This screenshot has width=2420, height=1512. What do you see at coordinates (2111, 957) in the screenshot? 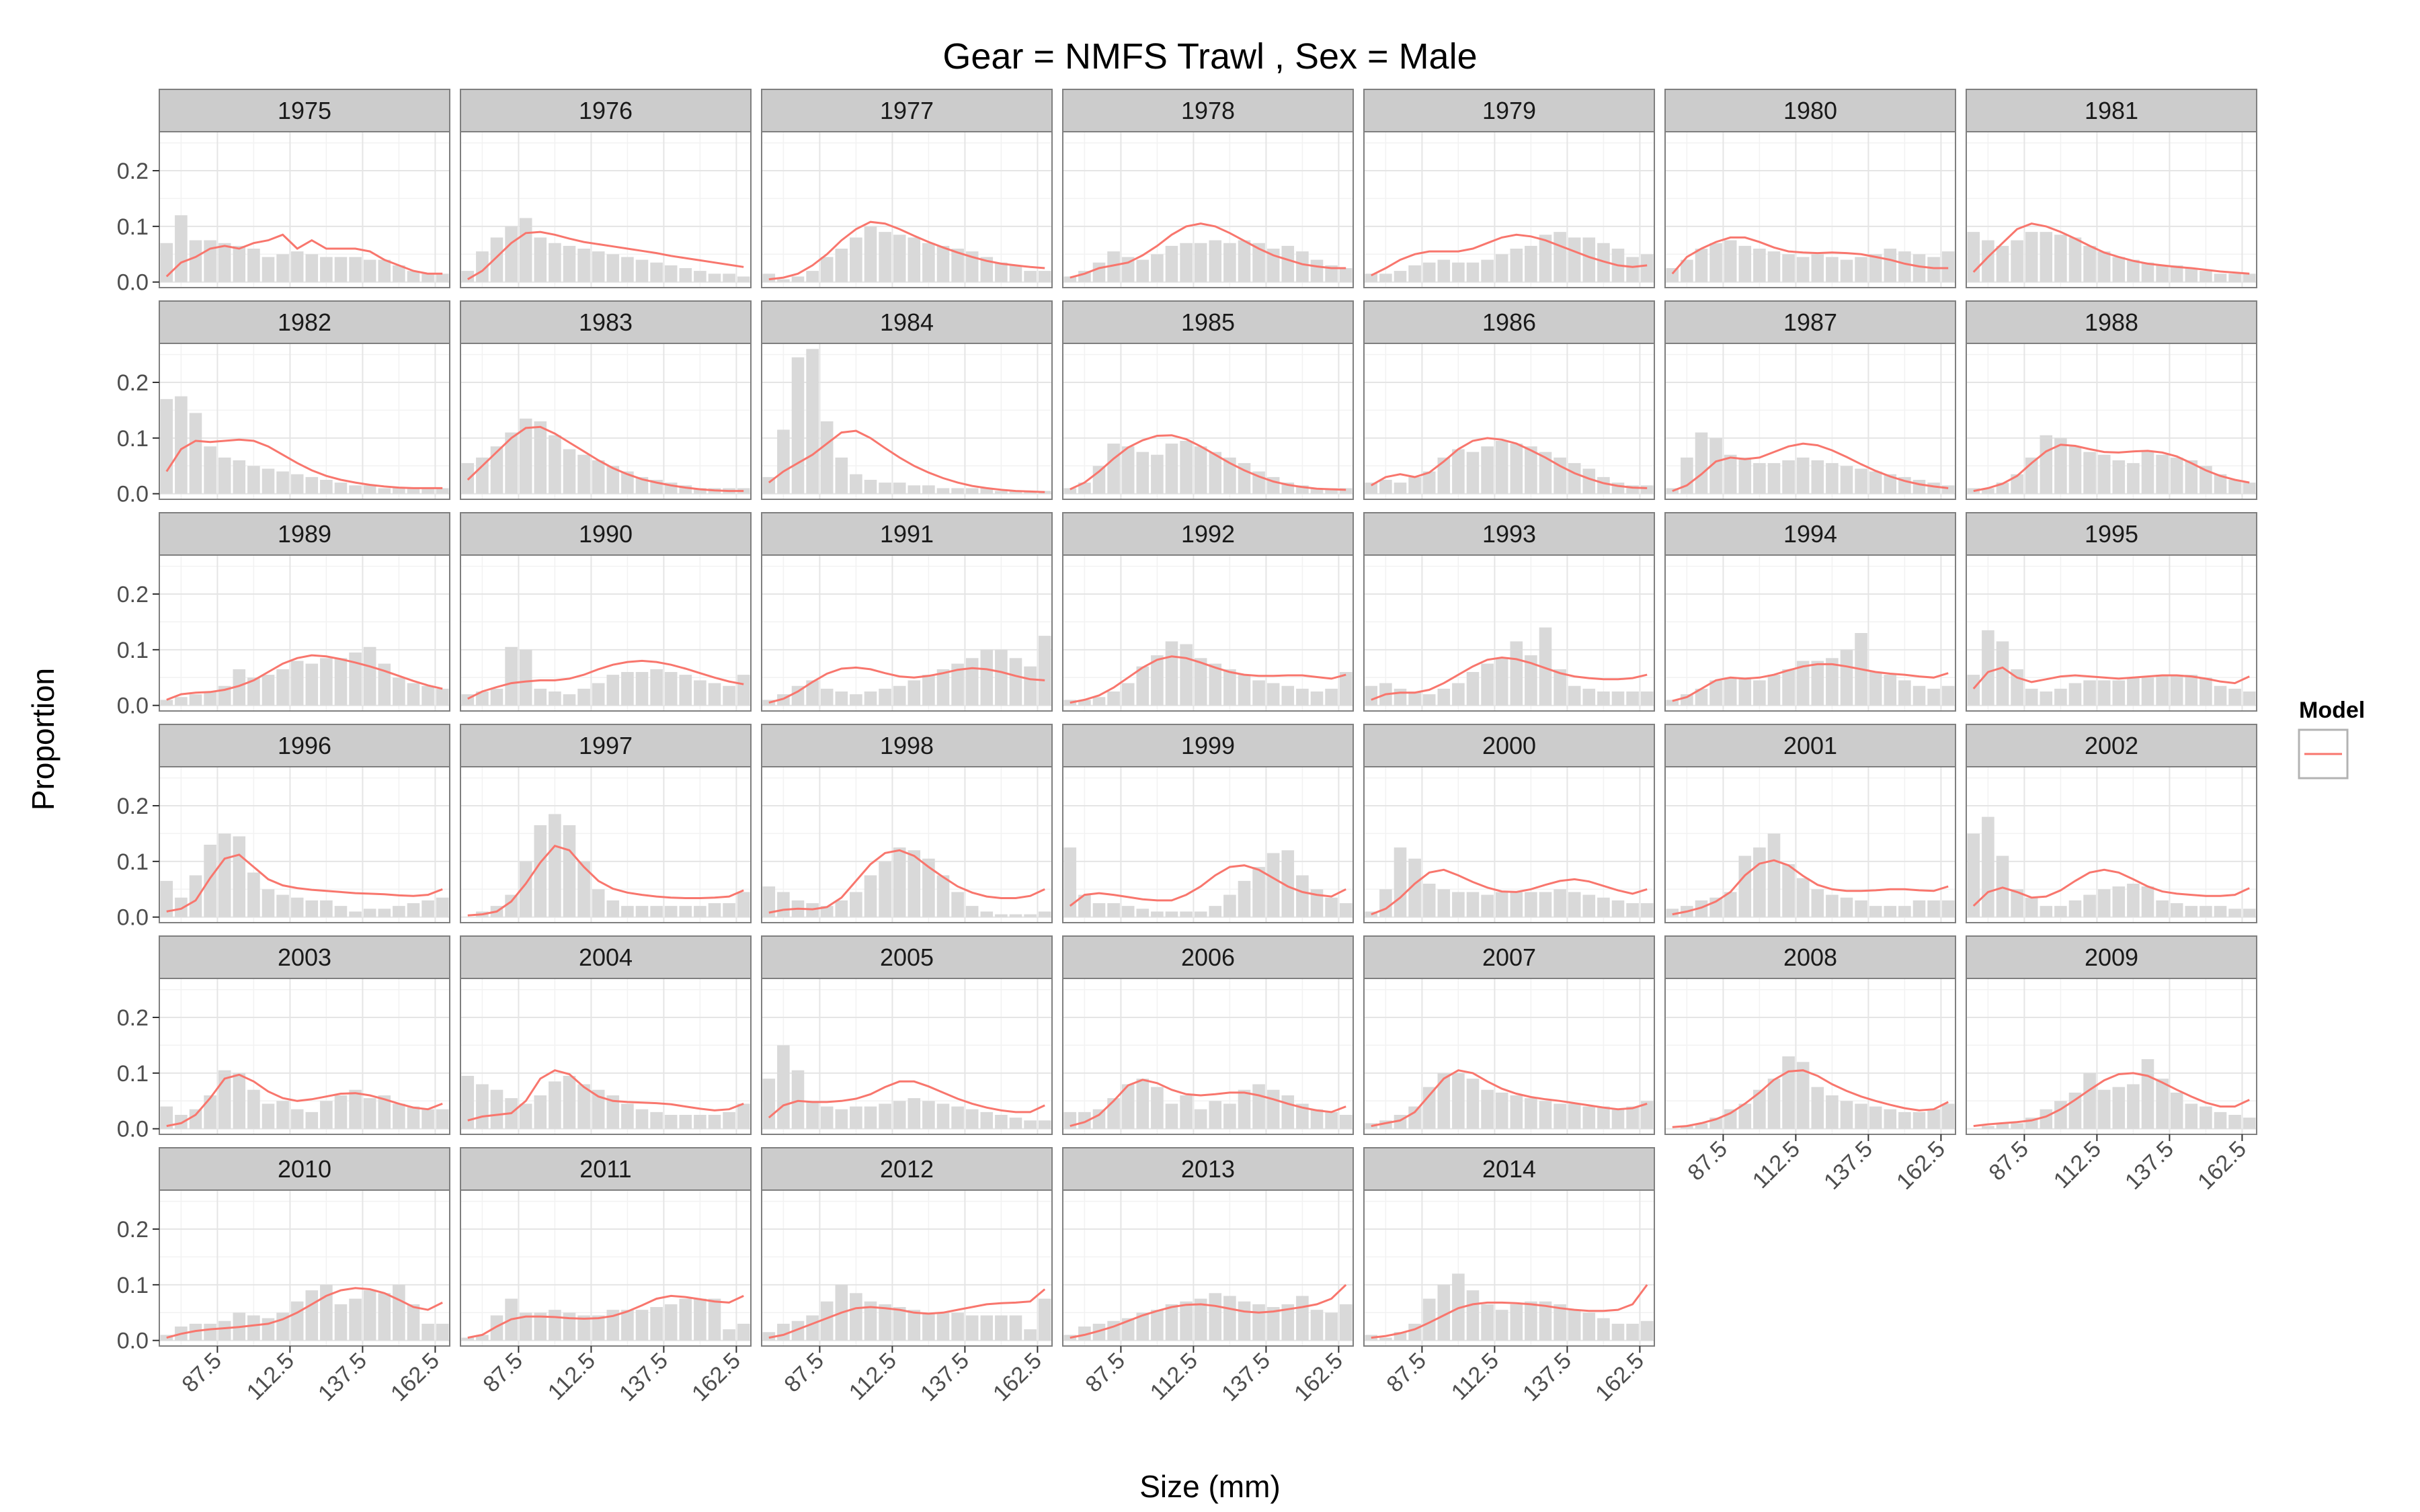
I see `strip-label-2009: 2009` at bounding box center [2111, 957].